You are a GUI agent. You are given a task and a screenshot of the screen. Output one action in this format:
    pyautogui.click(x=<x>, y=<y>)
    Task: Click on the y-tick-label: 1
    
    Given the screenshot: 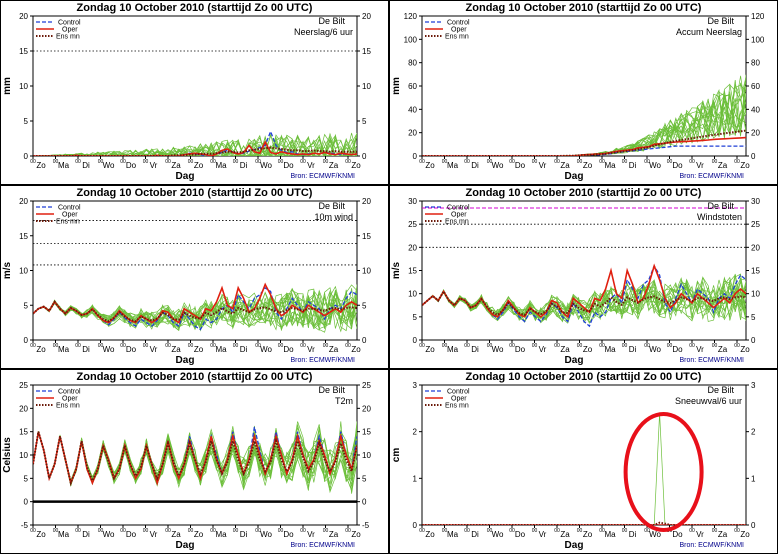 What is the action you would take?
    pyautogui.click(x=415, y=478)
    